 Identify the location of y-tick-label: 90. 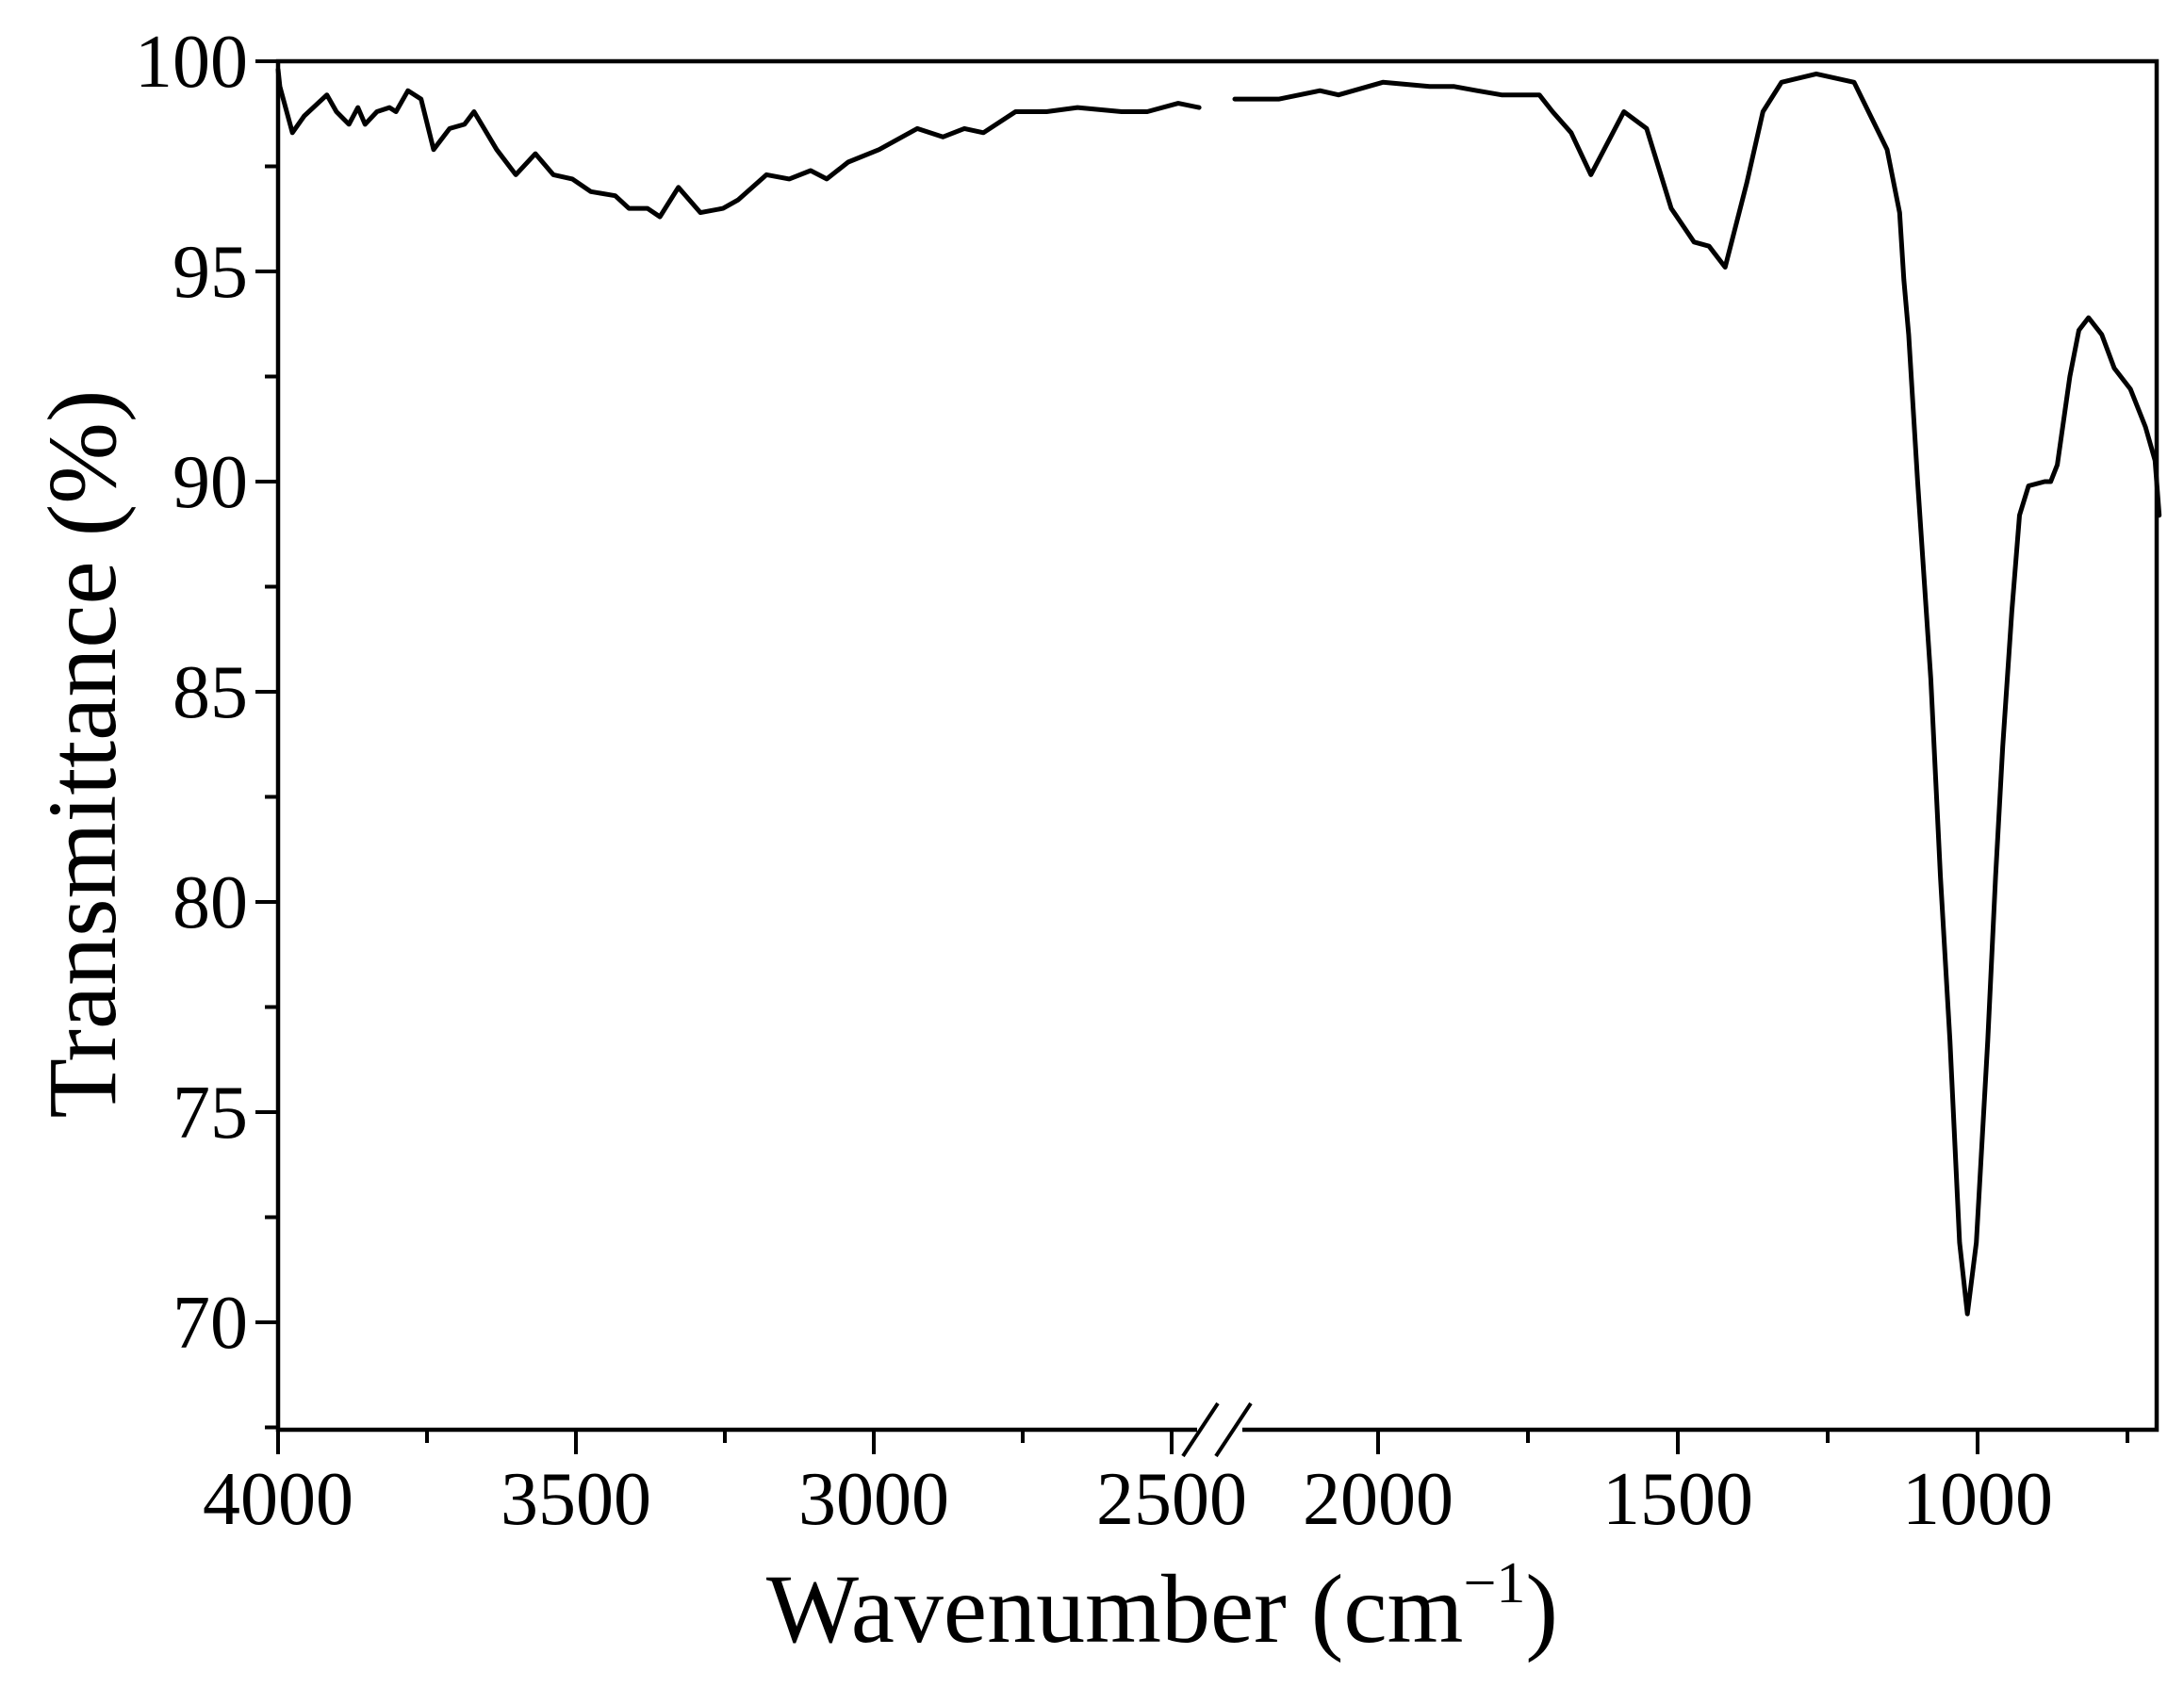
(210, 482).